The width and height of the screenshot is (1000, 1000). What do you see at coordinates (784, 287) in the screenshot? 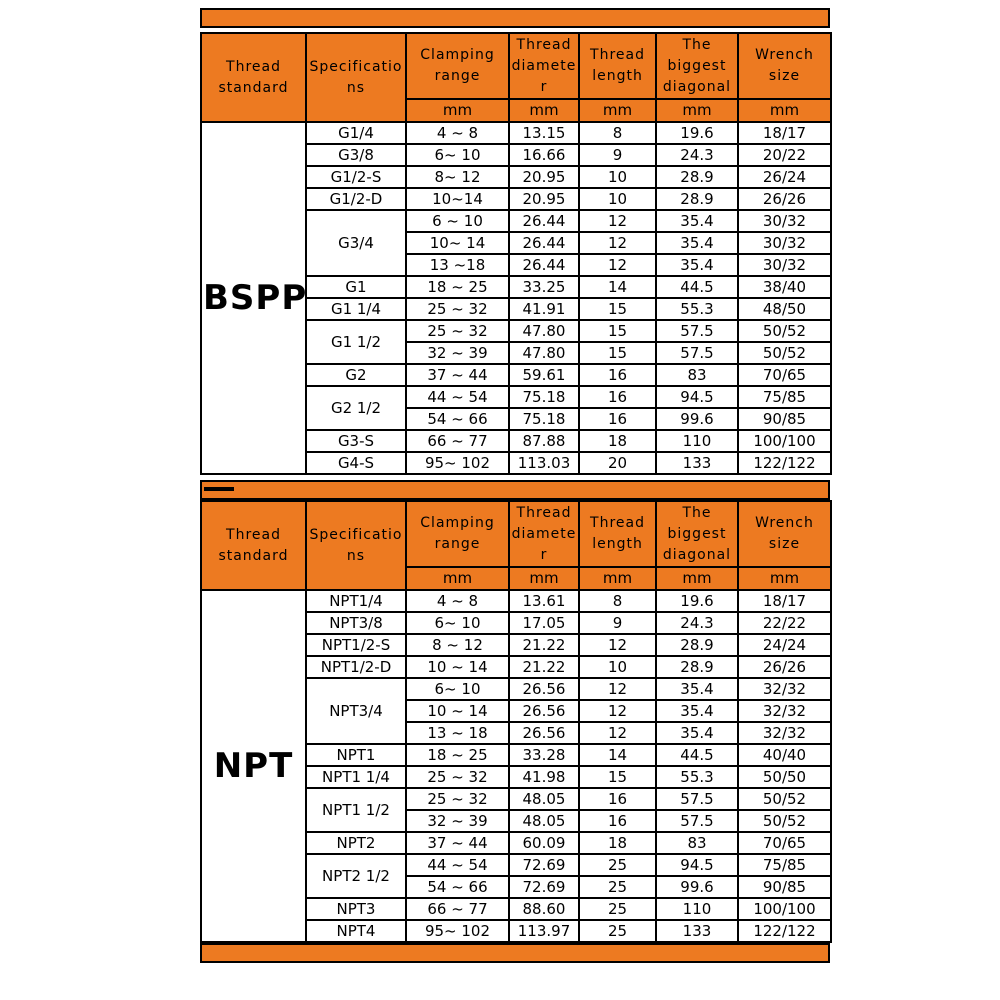
I see `value-cell: 38/40` at bounding box center [784, 287].